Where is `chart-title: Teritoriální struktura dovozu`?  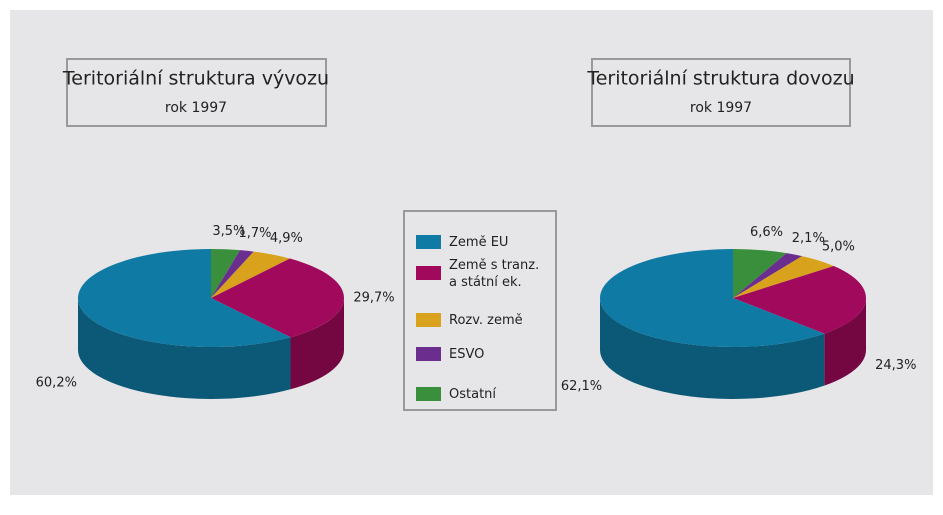 chart-title: Teritoriální struktura dovozu is located at coordinates (720, 79).